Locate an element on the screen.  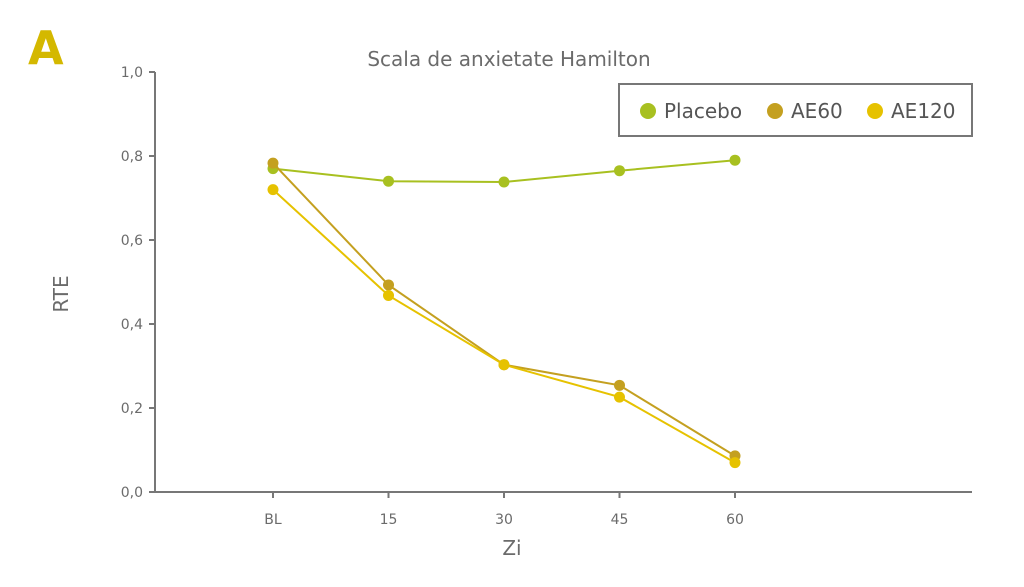
legend-box is located at coordinates (795, 110).